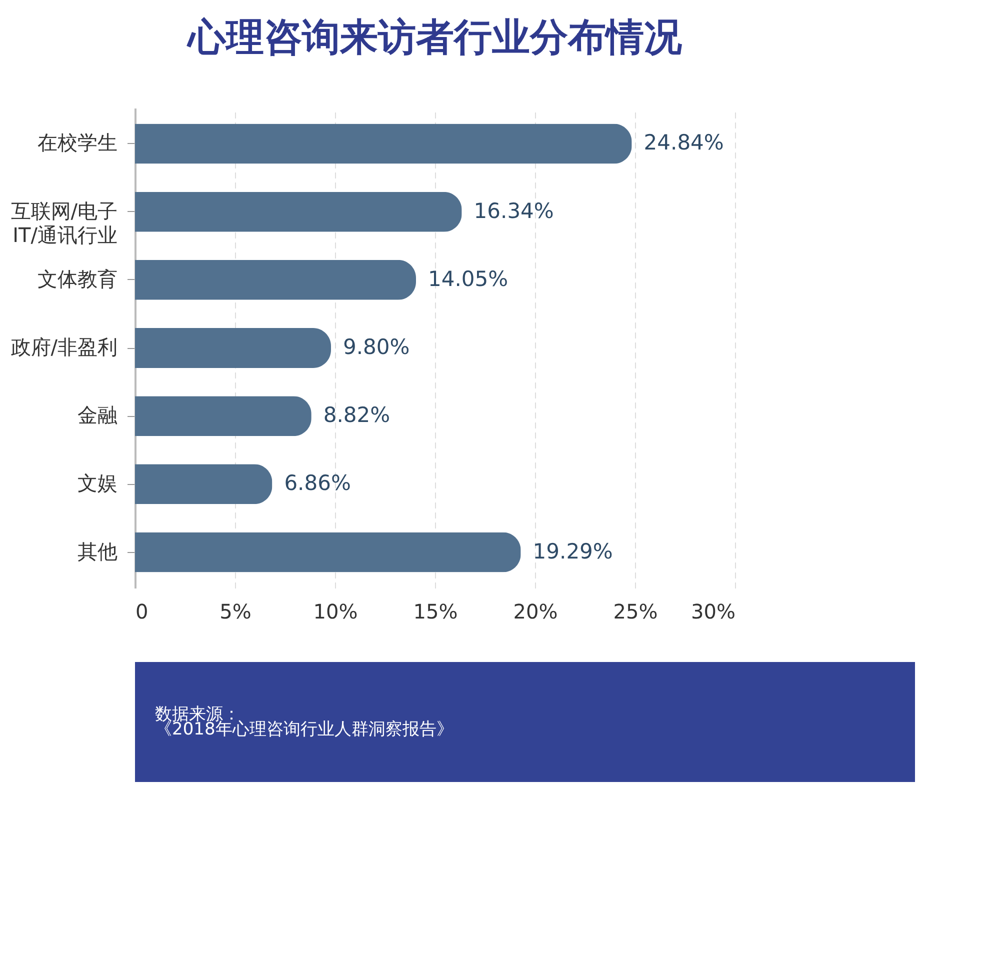 The image size is (992, 955). Describe the element at coordinates (713, 612) in the screenshot. I see `x-tick-label: 30%` at that location.